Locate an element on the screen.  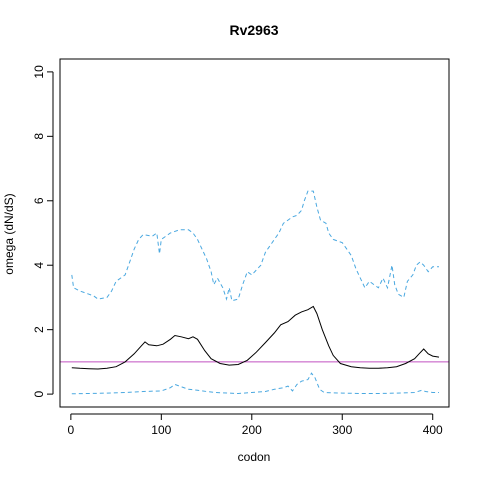
x-tick-label: 0 is located at coordinates (71, 430).